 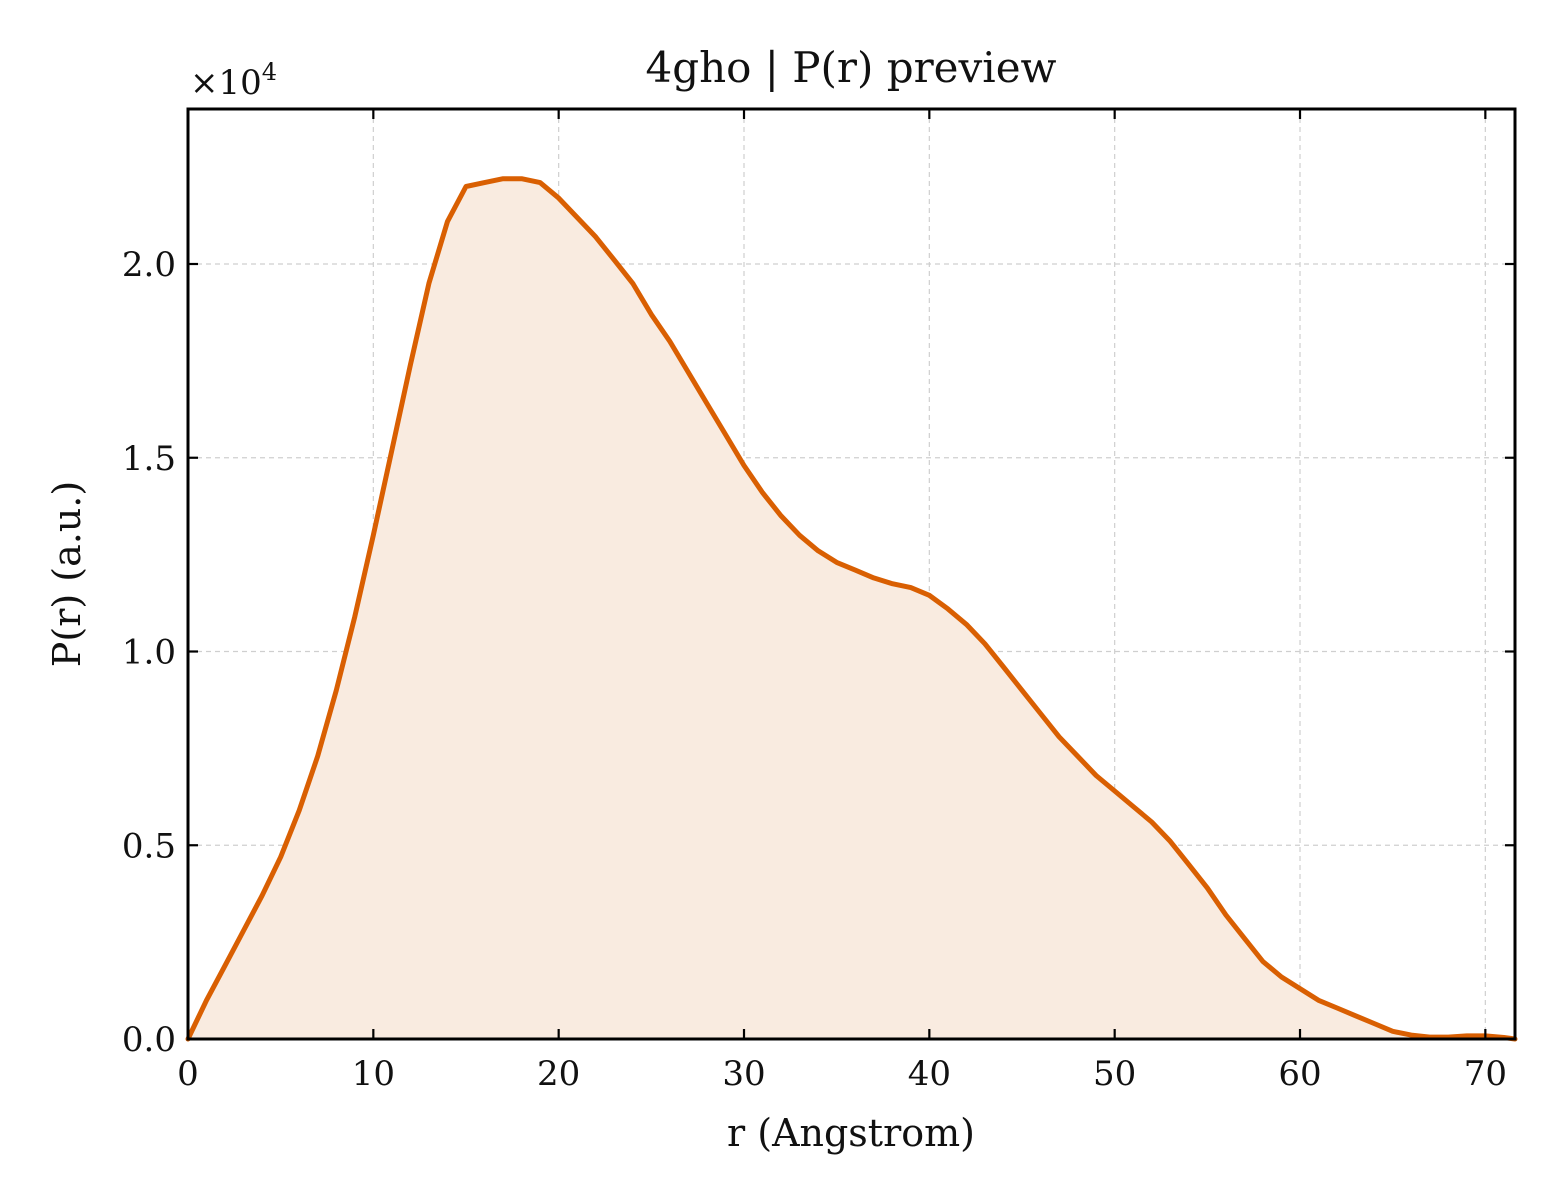 I want to click on x-axis-label: r (Angstrom), so click(x=851, y=1133).